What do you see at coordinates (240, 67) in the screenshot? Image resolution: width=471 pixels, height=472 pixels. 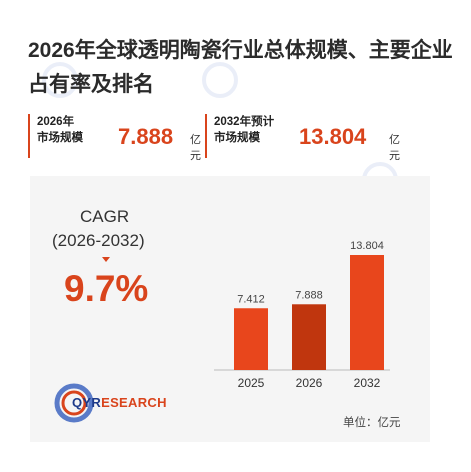 I see `page-title: 2026年全球透明陶瓷行业总体规模、主要企业占有率及排名` at bounding box center [240, 67].